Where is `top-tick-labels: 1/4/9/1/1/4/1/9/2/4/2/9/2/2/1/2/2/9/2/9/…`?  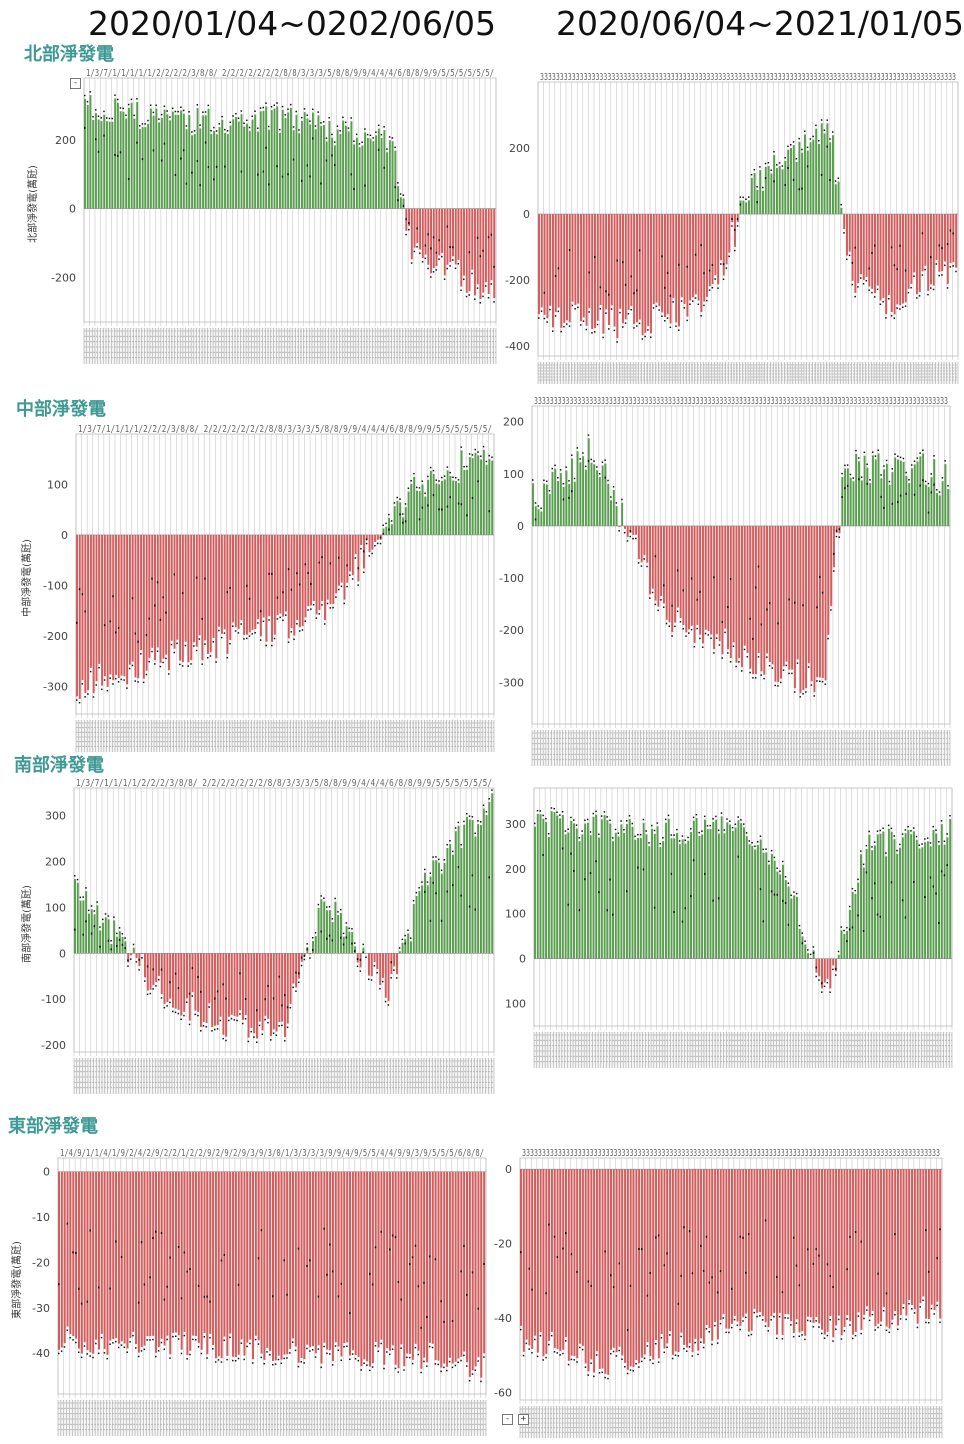 top-tick-labels: 1/4/9/1/1/4/1/9/2/4/2/9/2/2/1/2/2/9/2/9/… is located at coordinates (272, 1153).